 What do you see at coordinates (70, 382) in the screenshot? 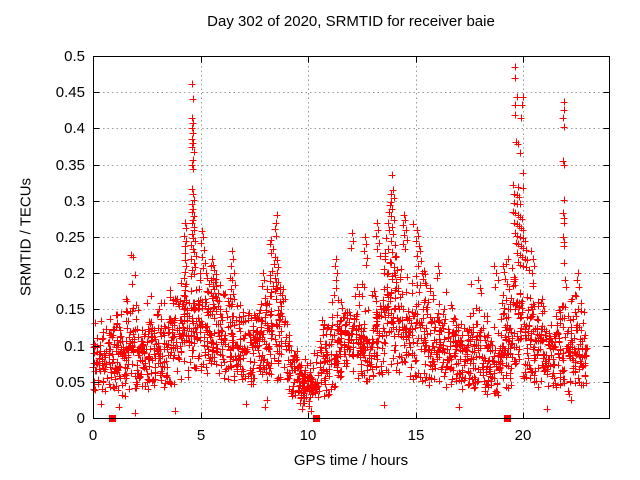
I see `y-tick-label: 0.05` at bounding box center [70, 382].